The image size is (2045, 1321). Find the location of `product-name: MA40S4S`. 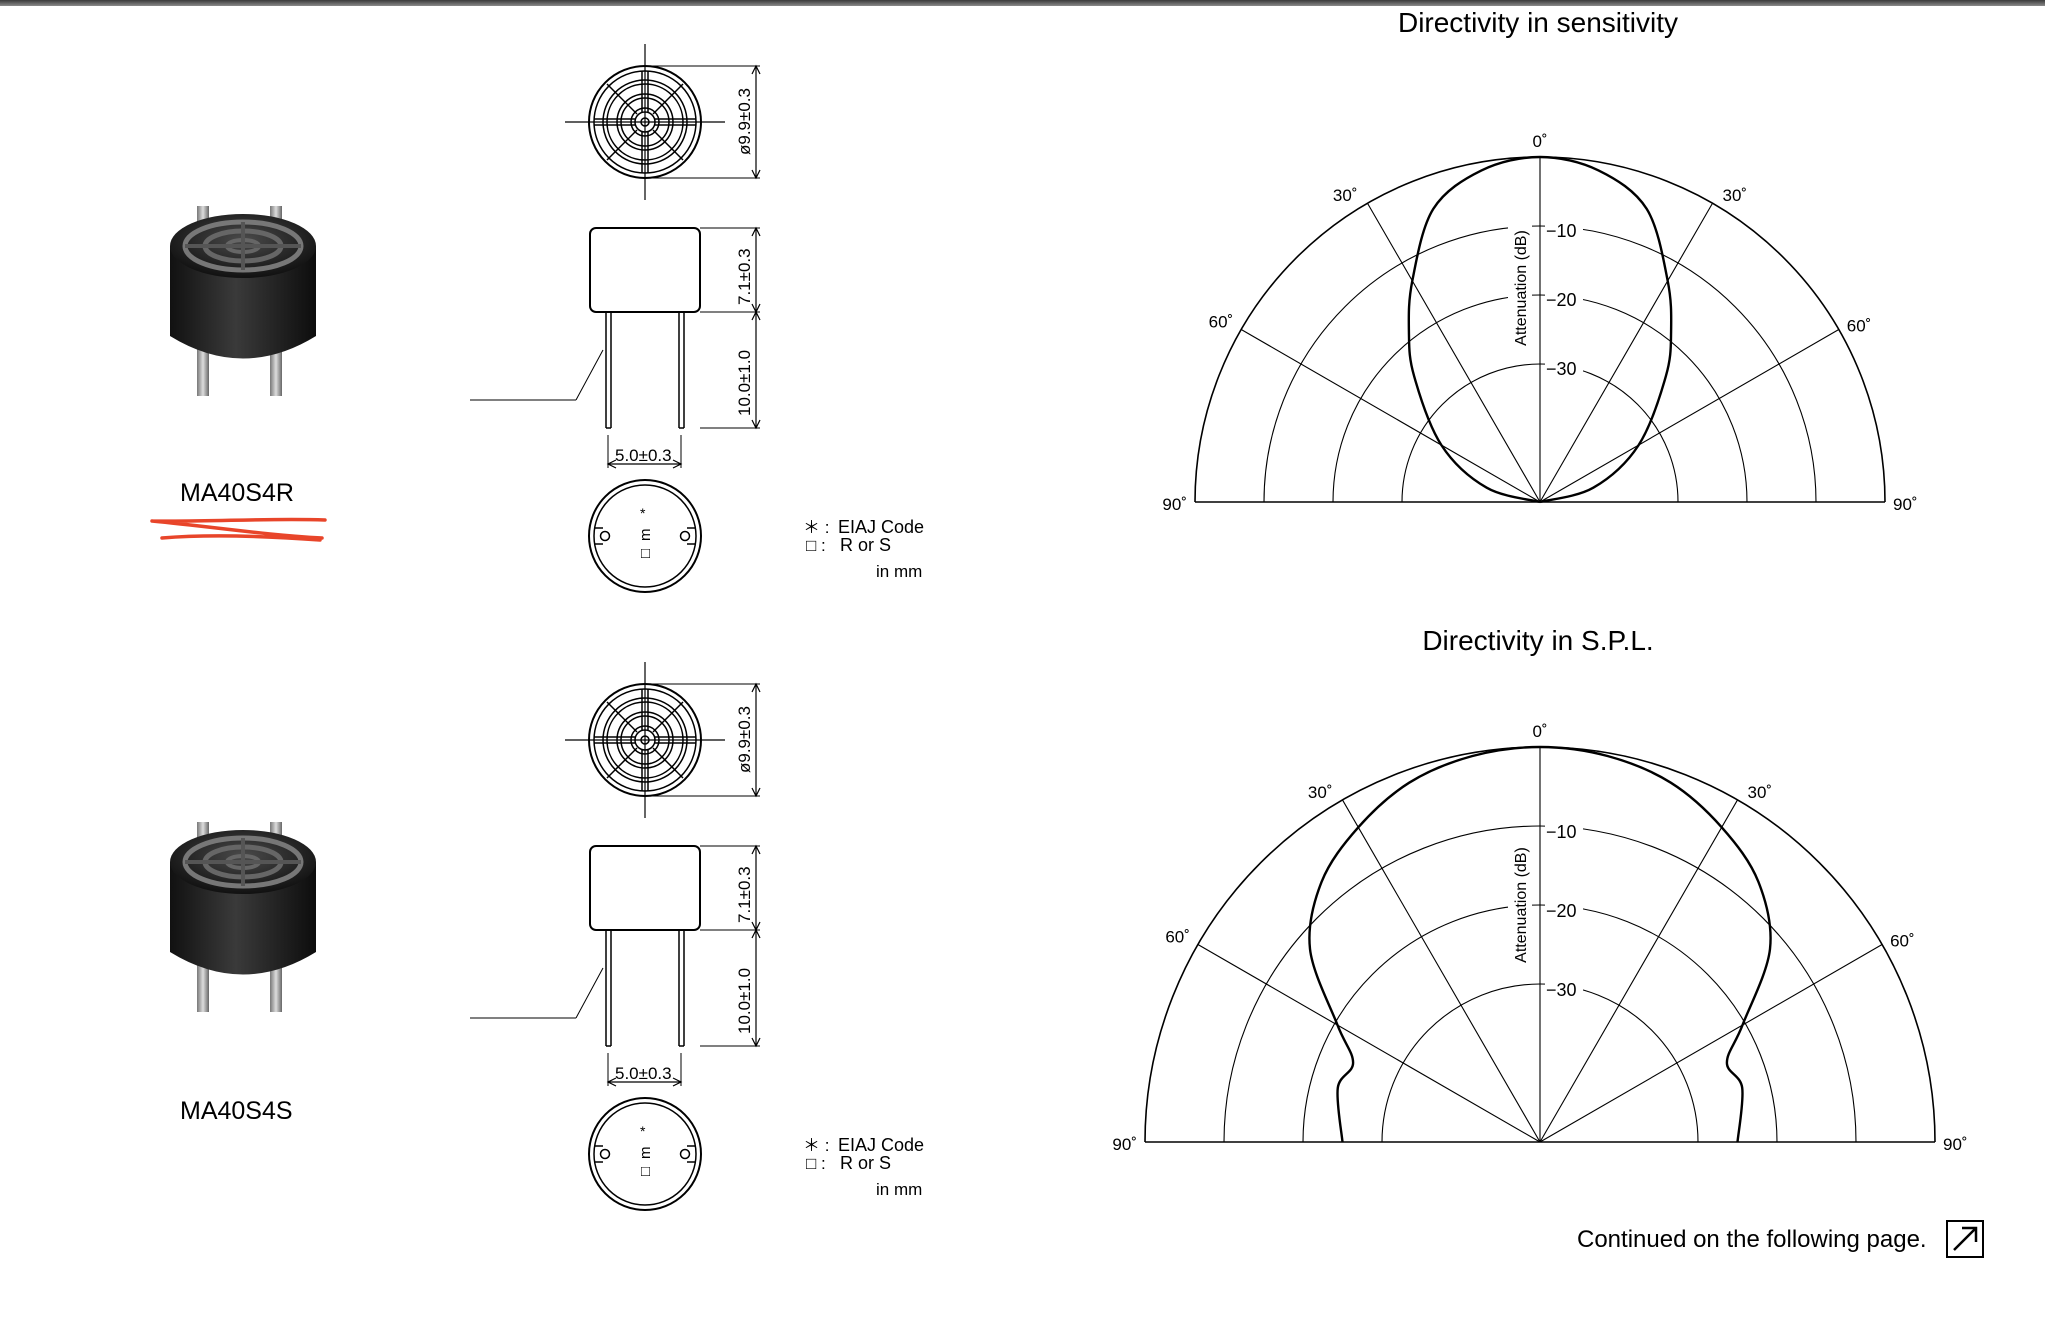

product-name: MA40S4S is located at coordinates (236, 1111).